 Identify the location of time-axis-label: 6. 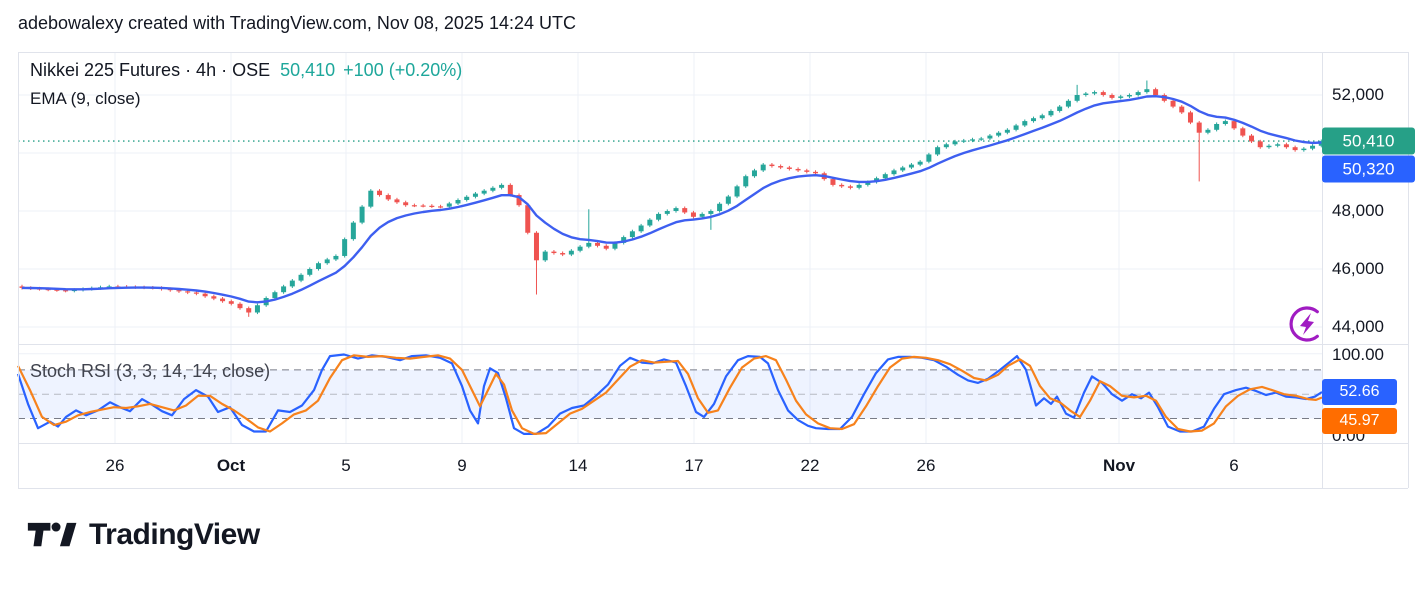
(1234, 465).